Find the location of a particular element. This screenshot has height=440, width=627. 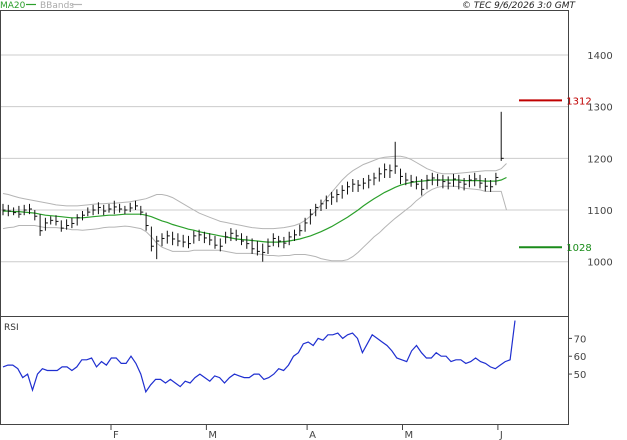

price-tick-label: 1000 is located at coordinates (599, 263).